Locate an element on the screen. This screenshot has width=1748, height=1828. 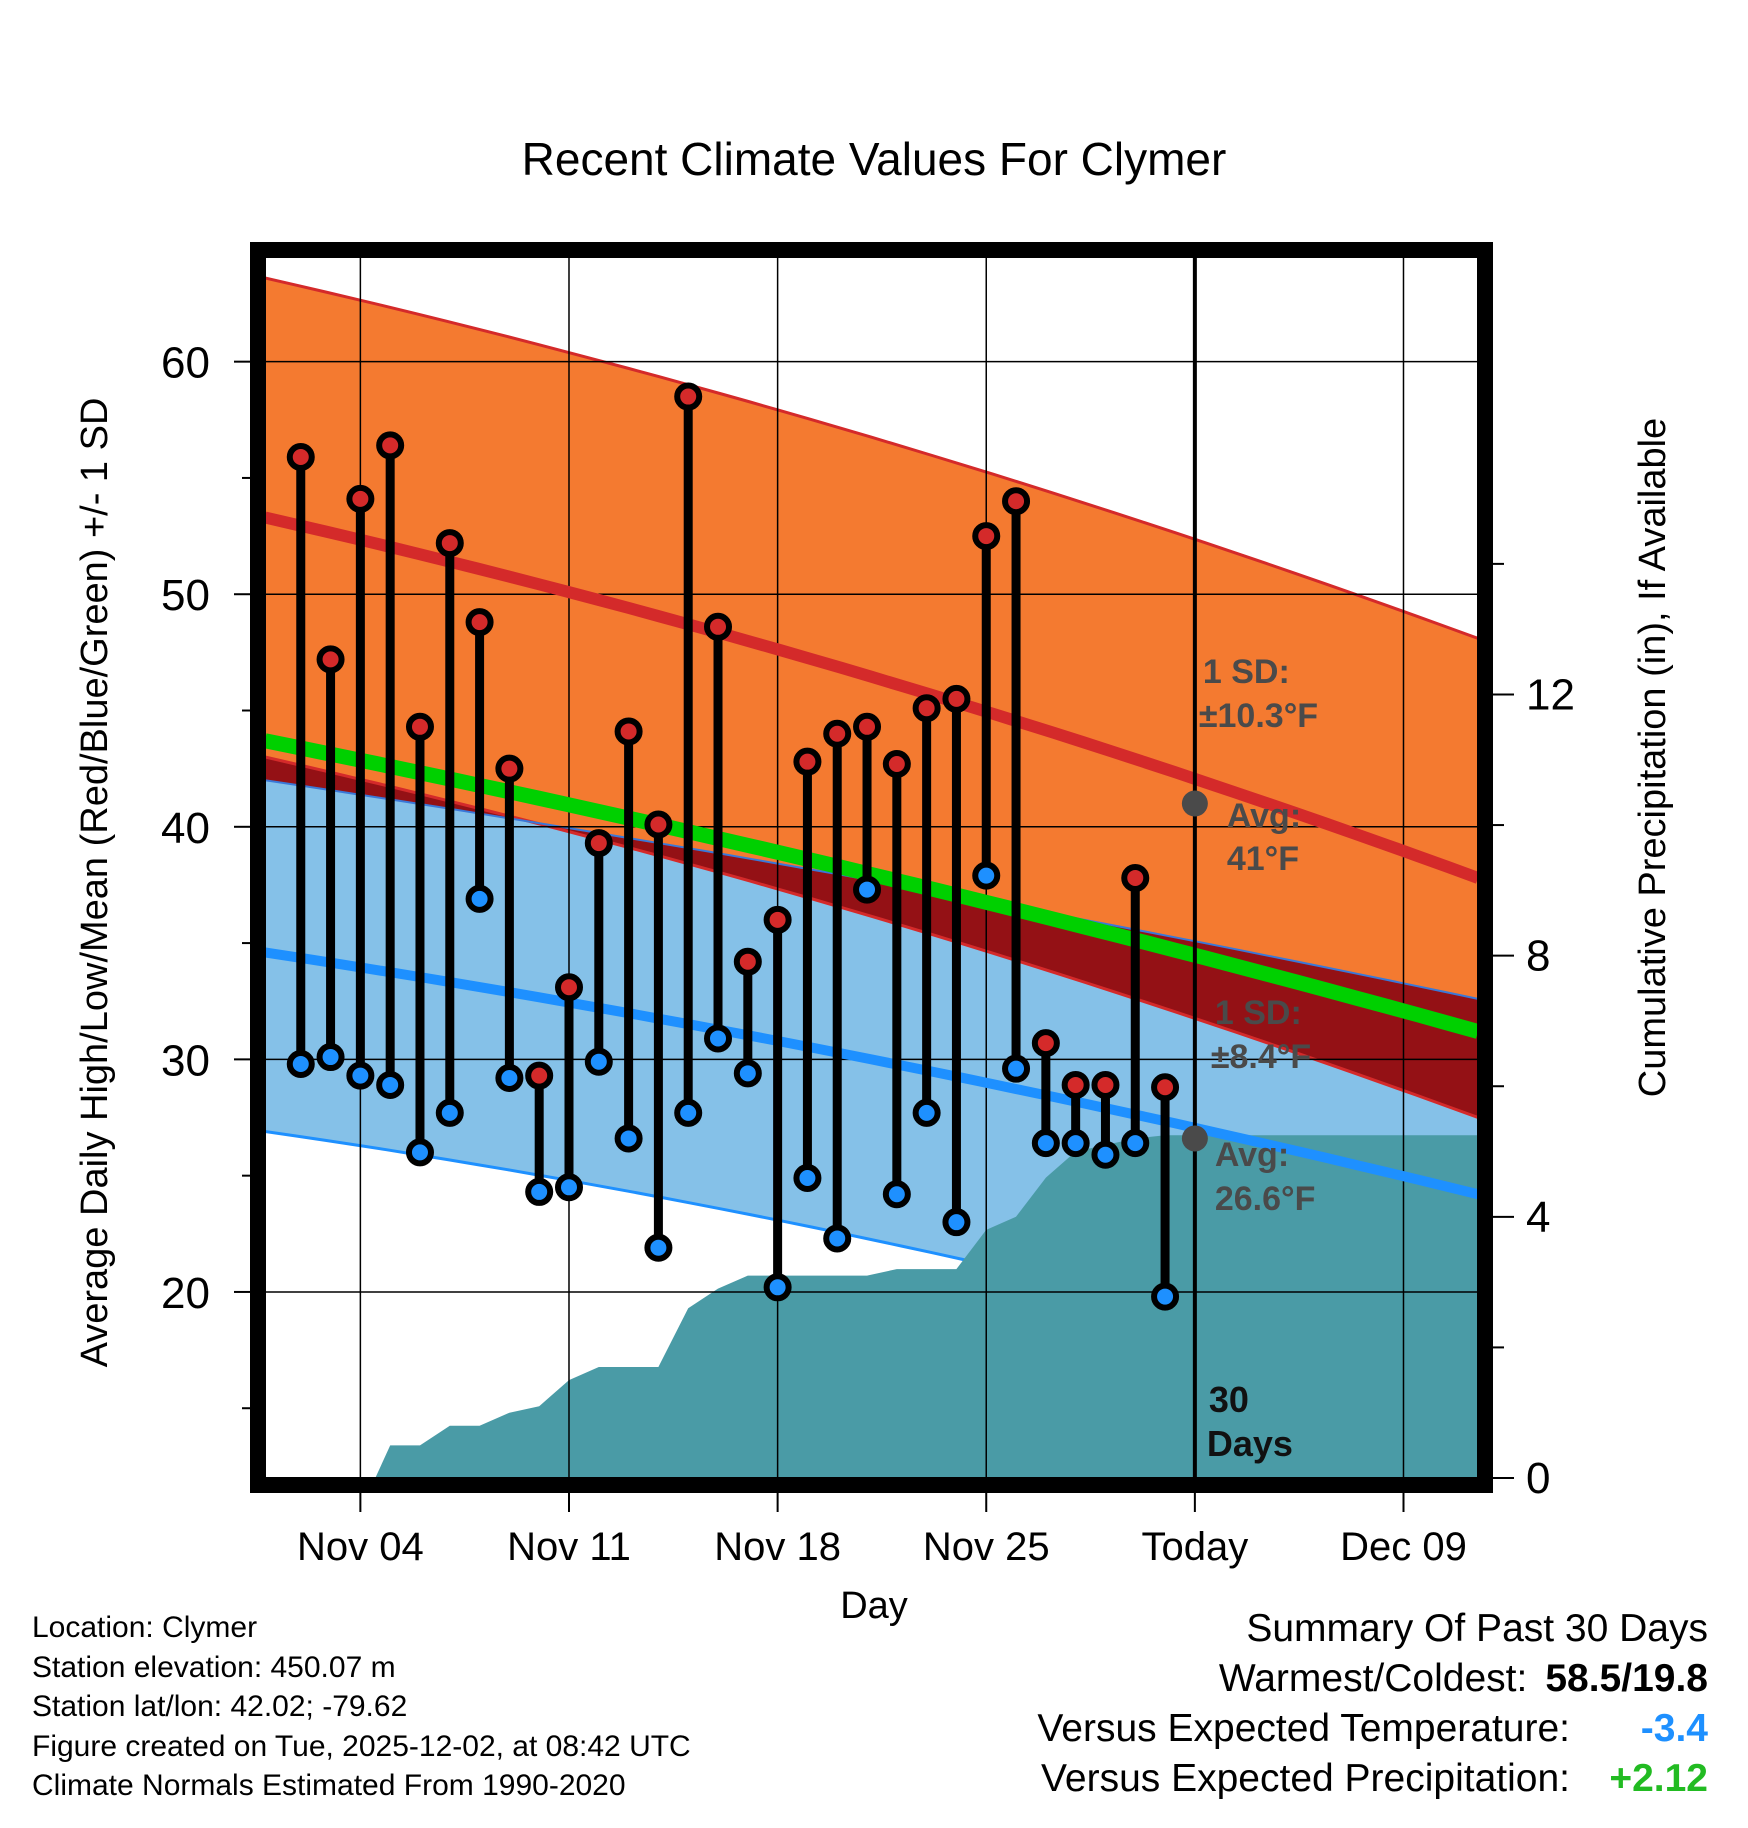
summary-title: Summary Of Past 30 Days is located at coordinates (1477, 1628).